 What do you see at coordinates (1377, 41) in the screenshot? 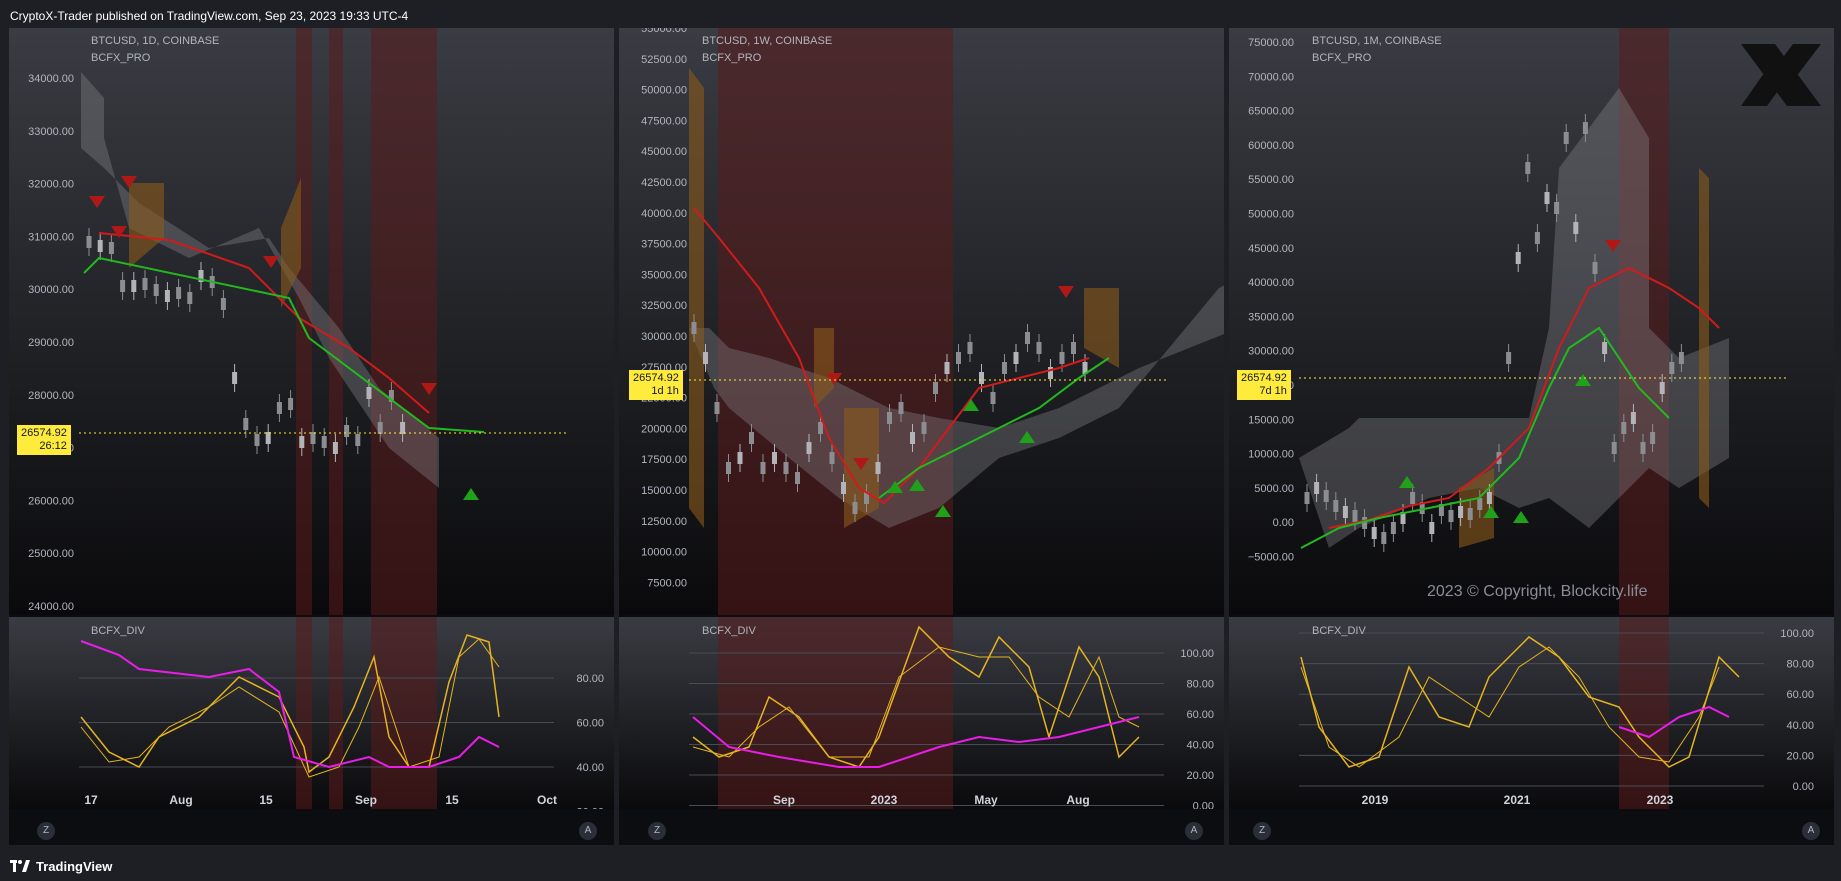
I see `symbol-title: BTCUSD, 1M, COINBASE` at bounding box center [1377, 41].